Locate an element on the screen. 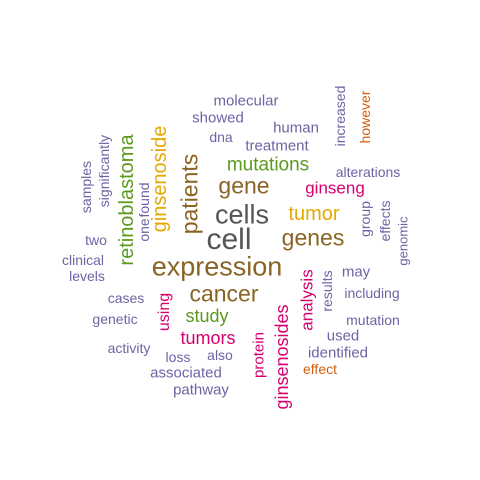 The image size is (480, 480). word-activity: activity is located at coordinates (129, 348).